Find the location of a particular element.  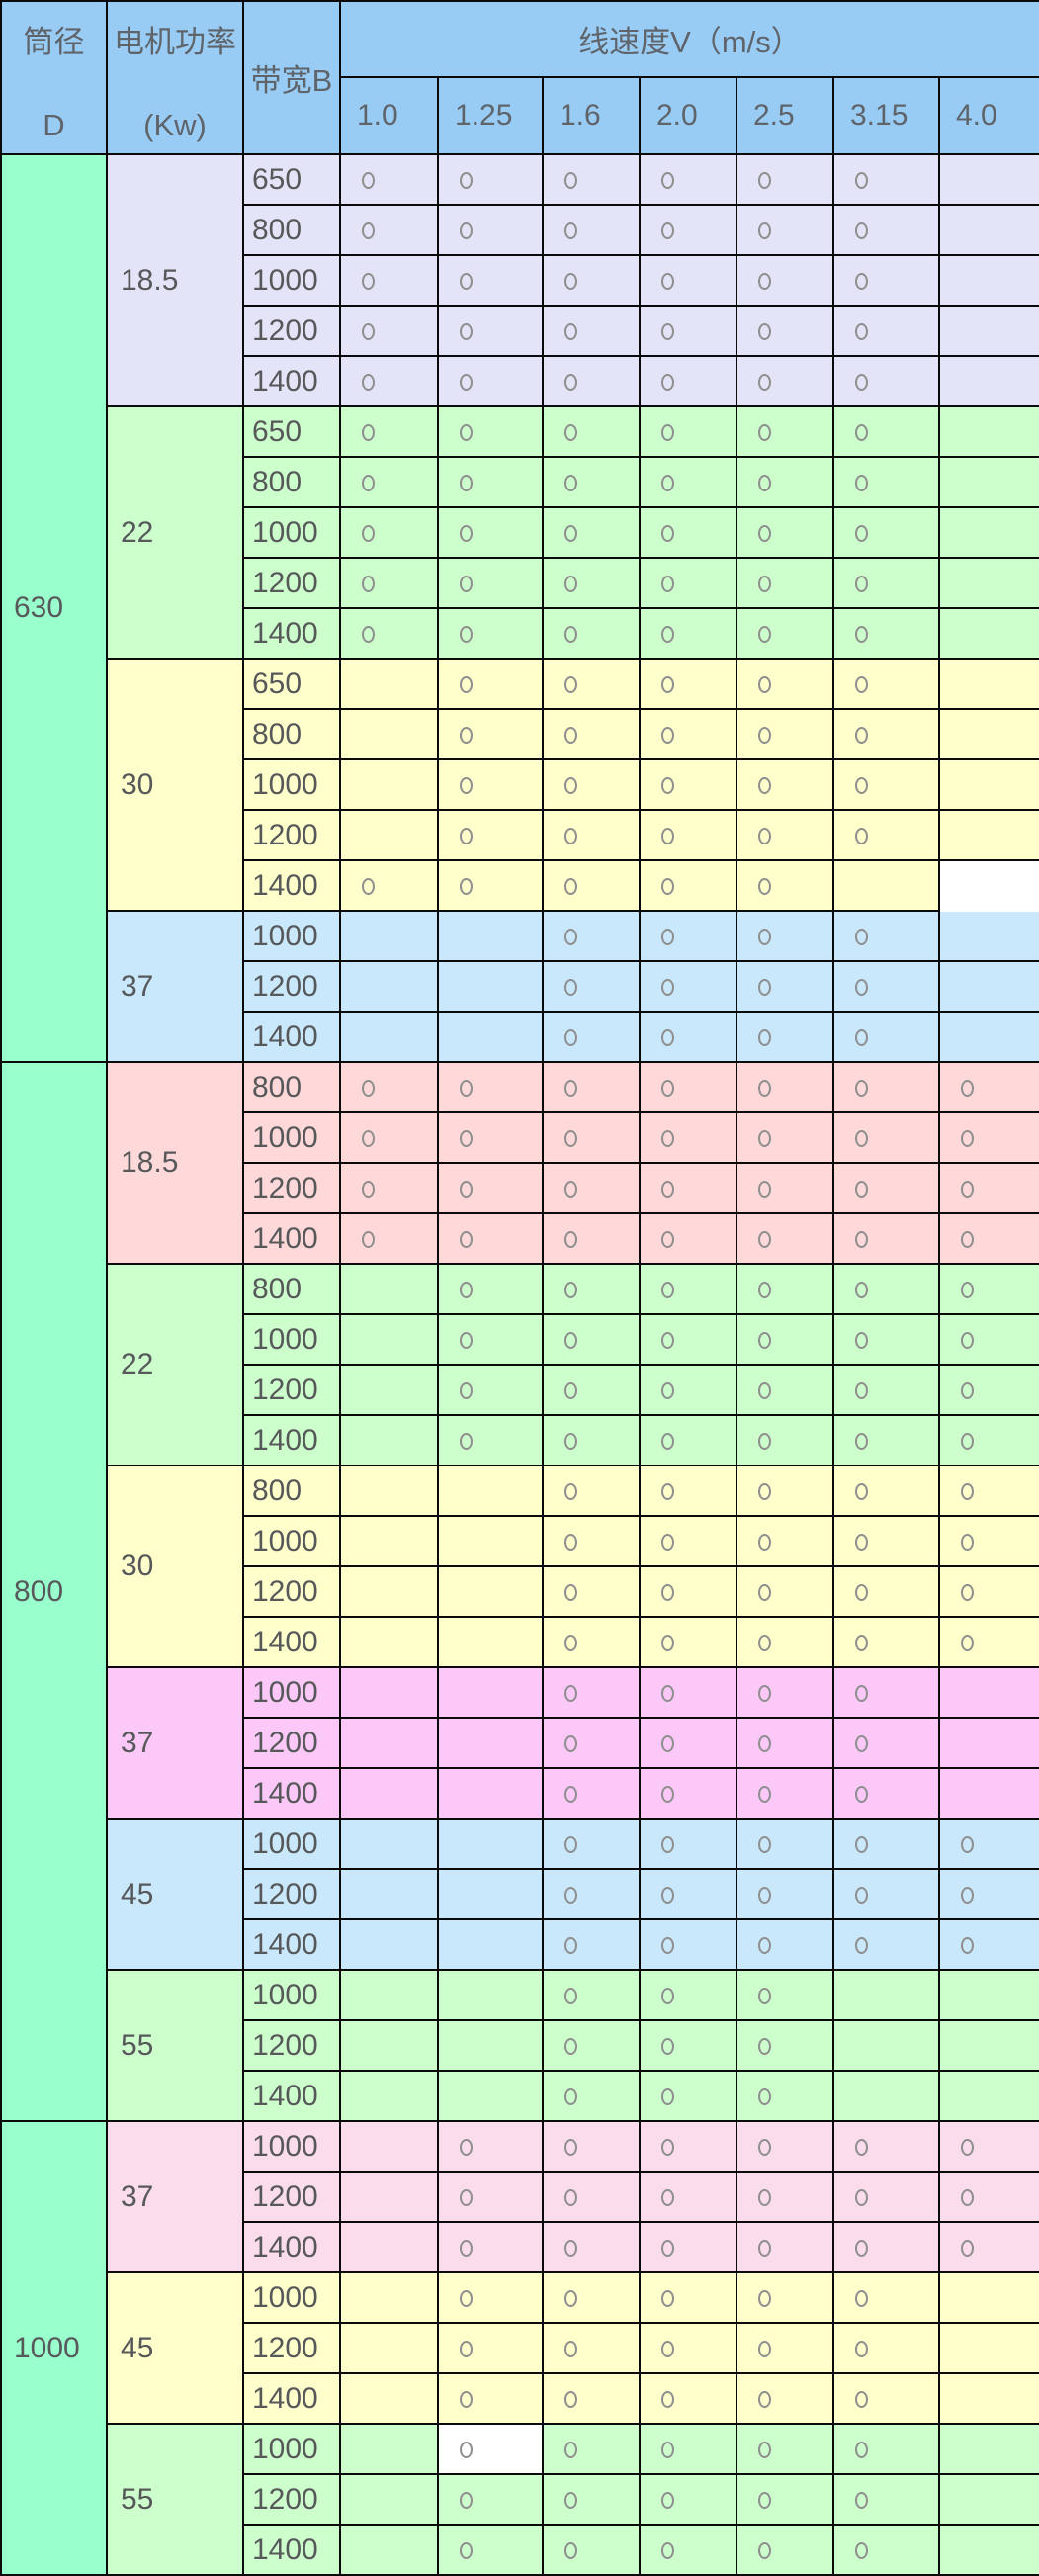

power-cell: 37 is located at coordinates (176, 1744).